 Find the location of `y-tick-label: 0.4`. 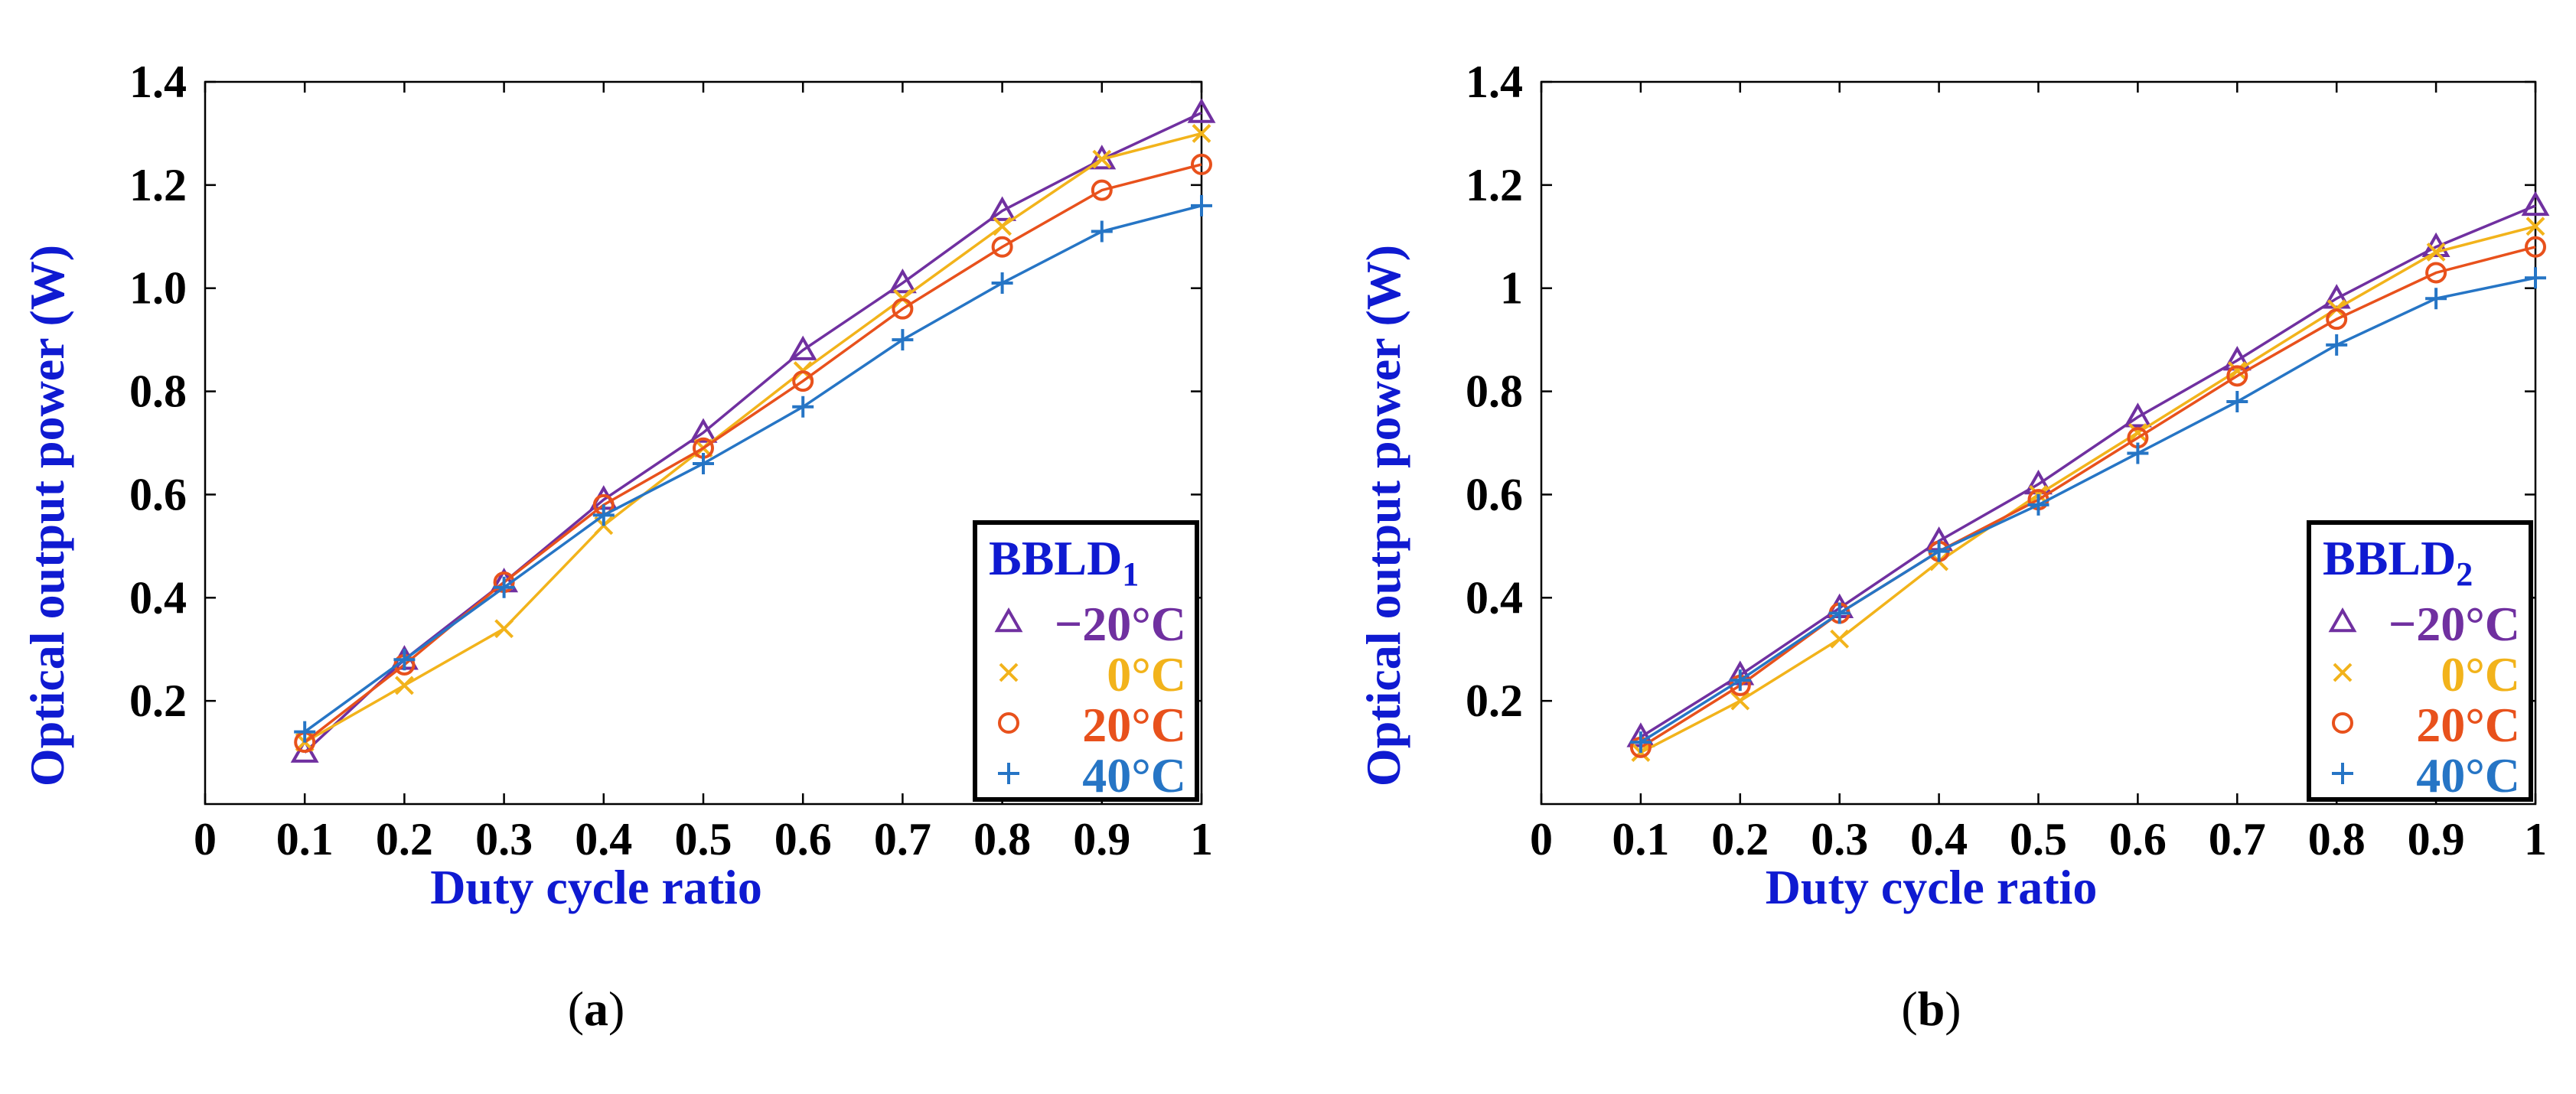

y-tick-label: 0.4 is located at coordinates (1494, 597).